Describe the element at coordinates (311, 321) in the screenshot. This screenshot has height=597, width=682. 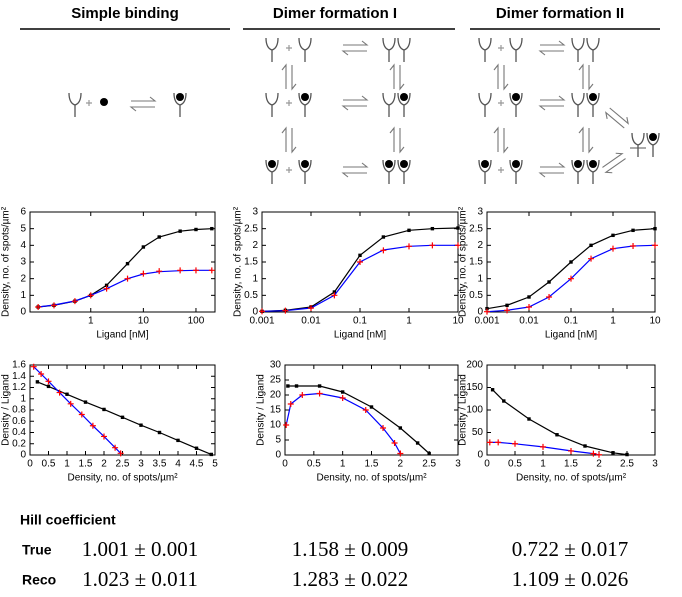
I see `x-tick-label: 0.01` at that location.